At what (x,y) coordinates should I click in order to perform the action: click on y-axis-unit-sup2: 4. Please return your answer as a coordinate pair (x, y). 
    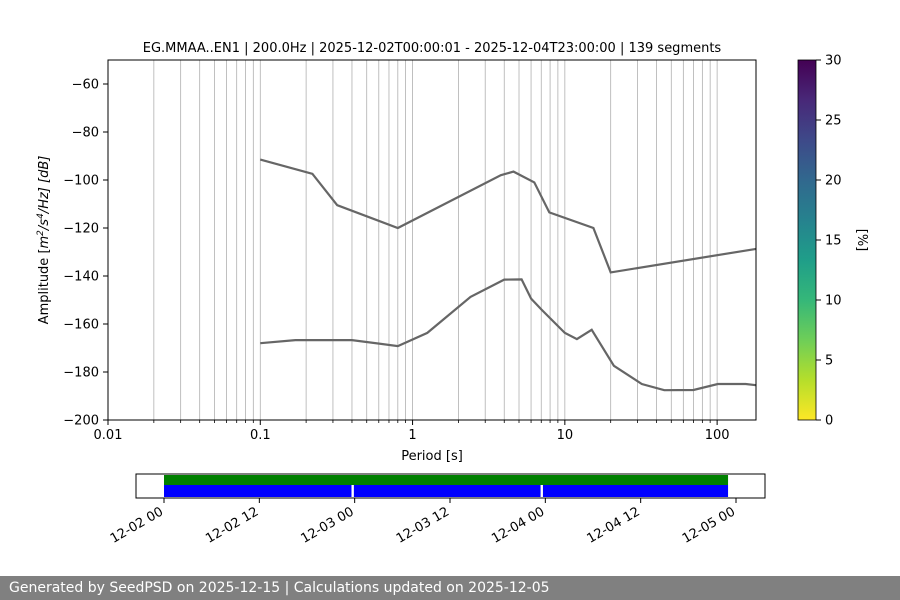
    Looking at the image, I should click on (41, 216).